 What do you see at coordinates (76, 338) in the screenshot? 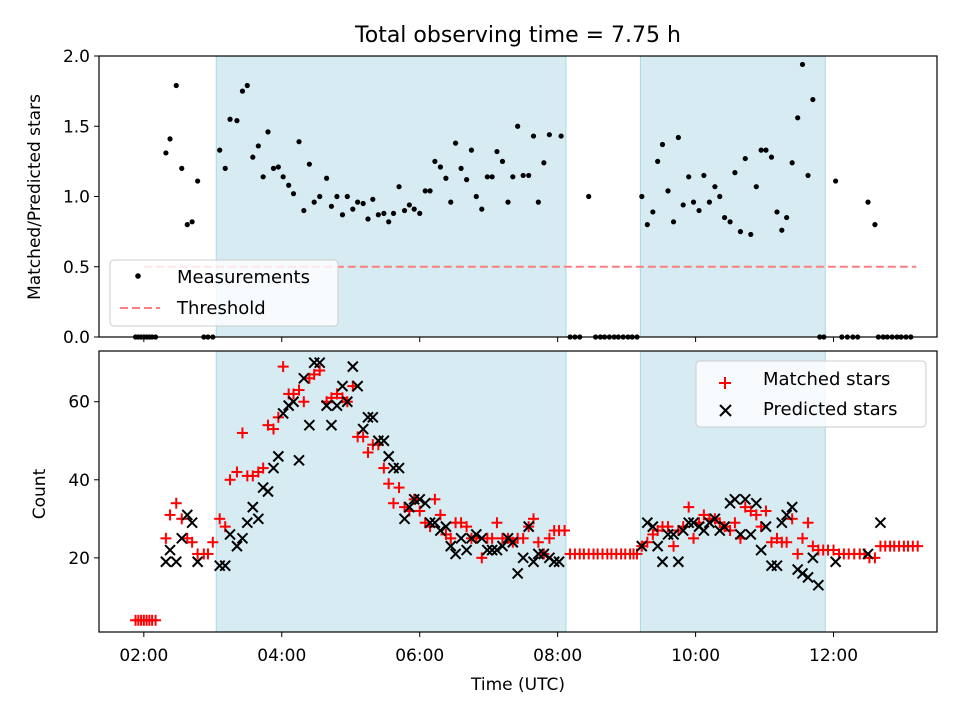
I see `ratio-y-tick-label: 0.0` at bounding box center [76, 338].